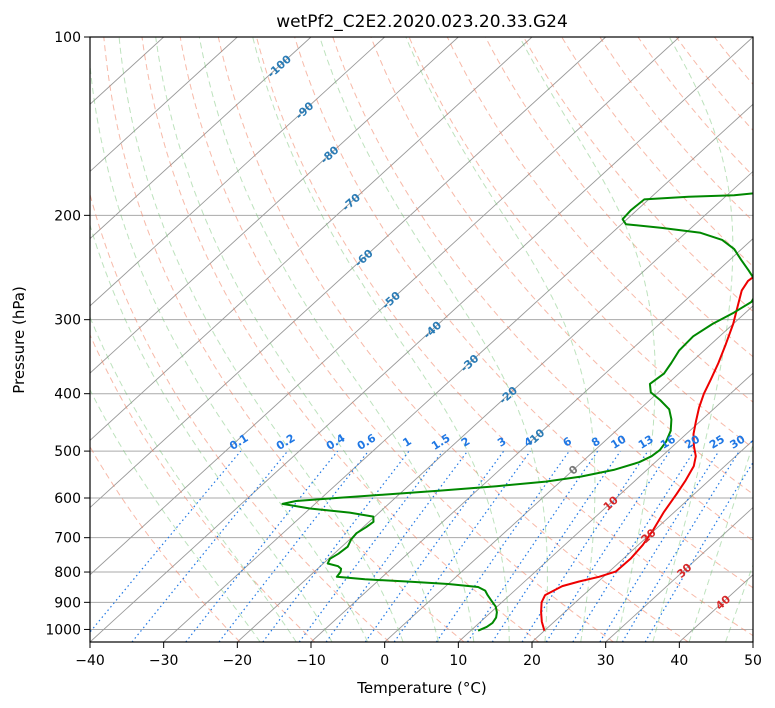 The height and width of the screenshot is (708, 775). I want to click on y-tick-label: 200, so click(67, 216).